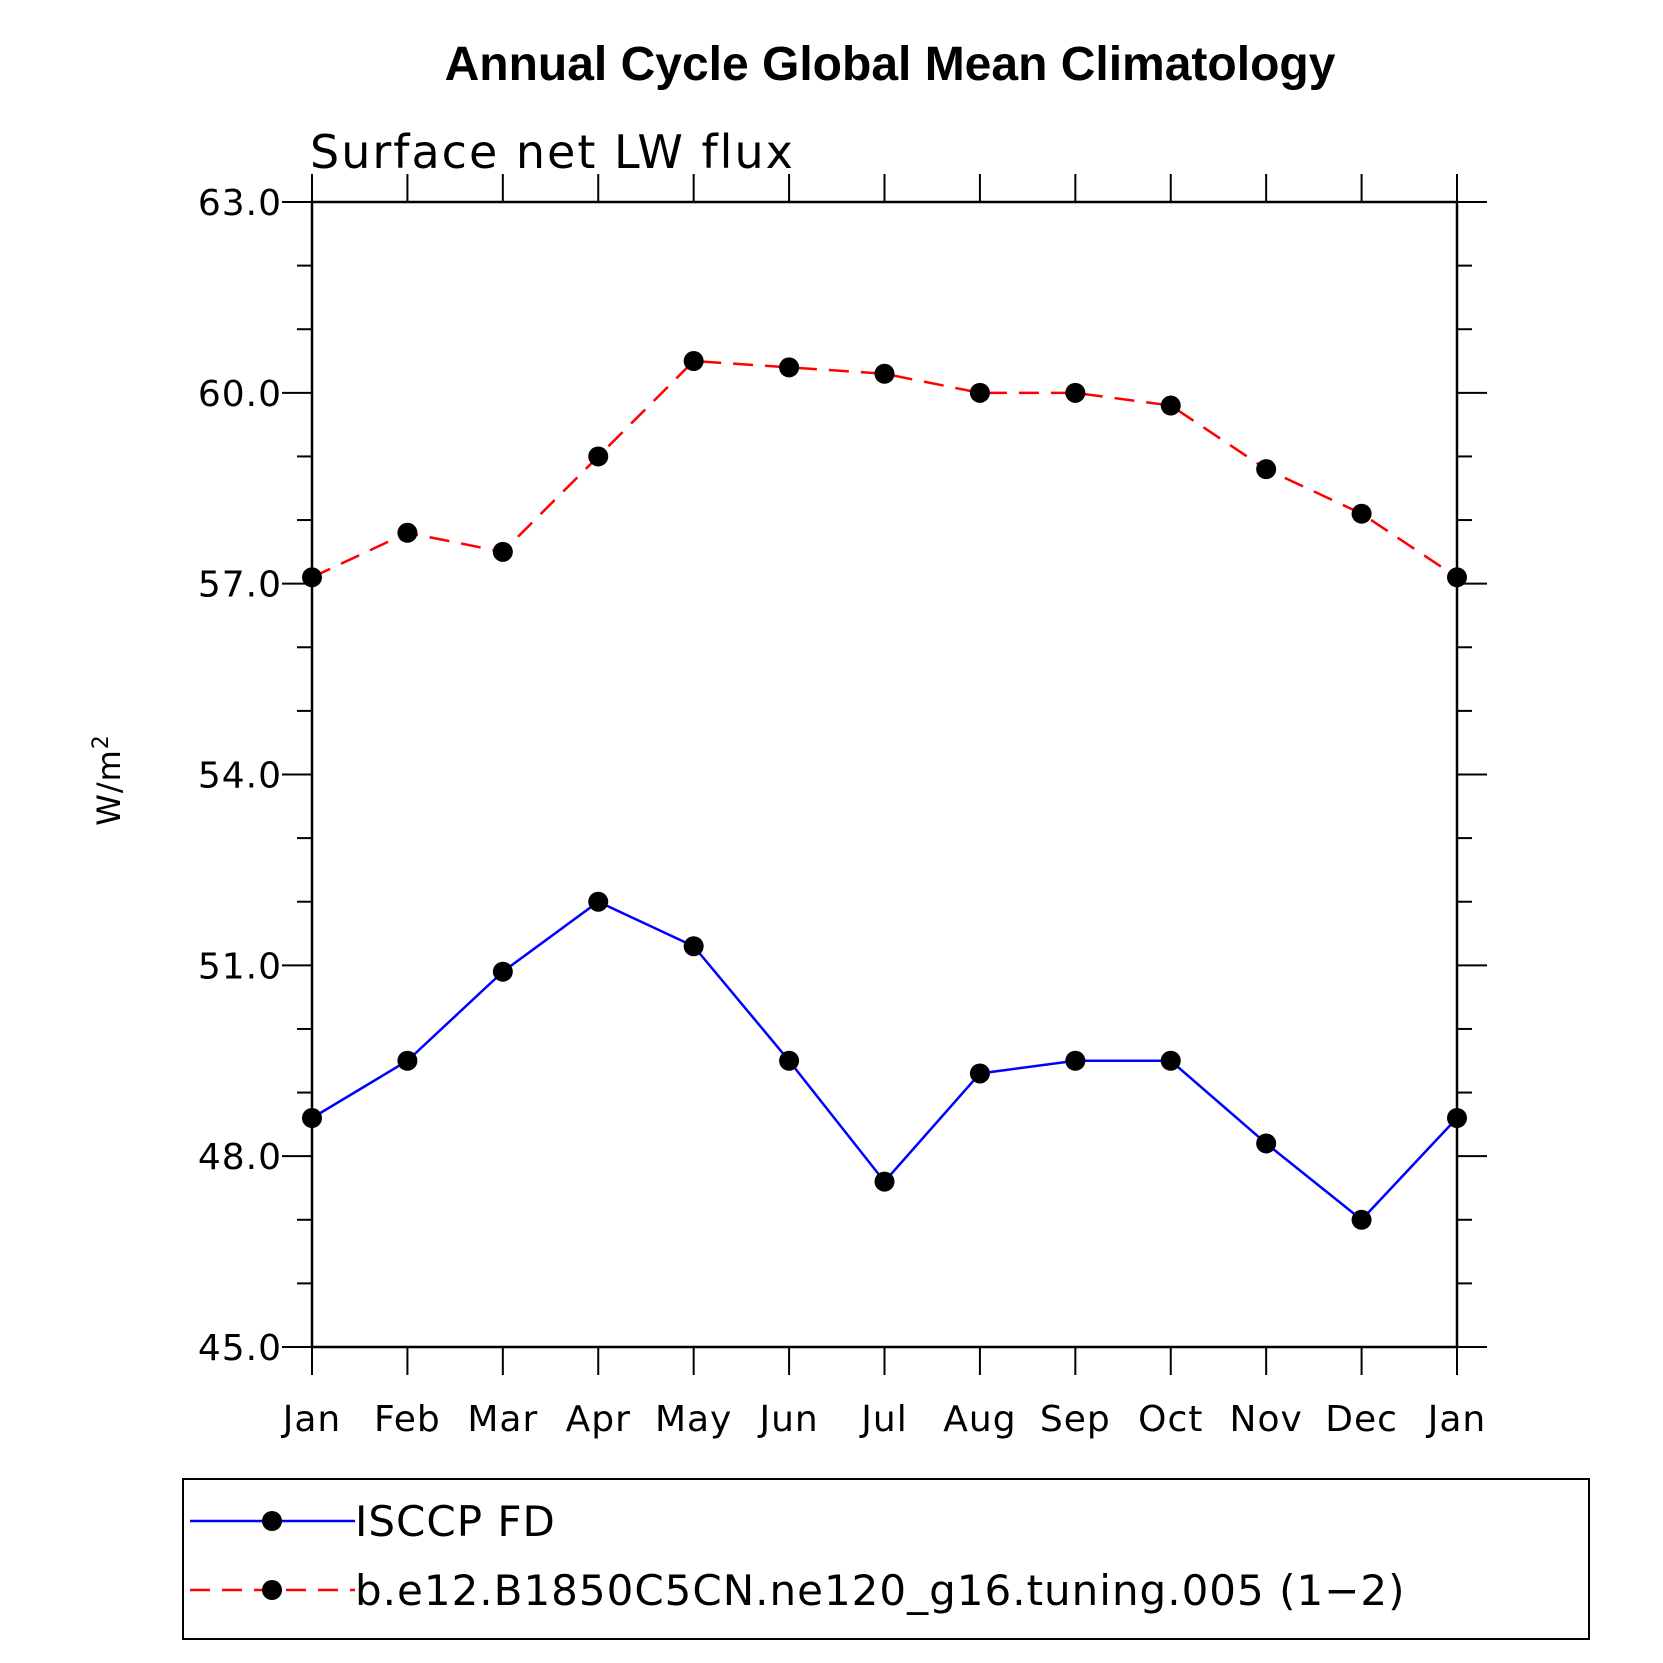  I want to click on legend-box, so click(886, 1559).